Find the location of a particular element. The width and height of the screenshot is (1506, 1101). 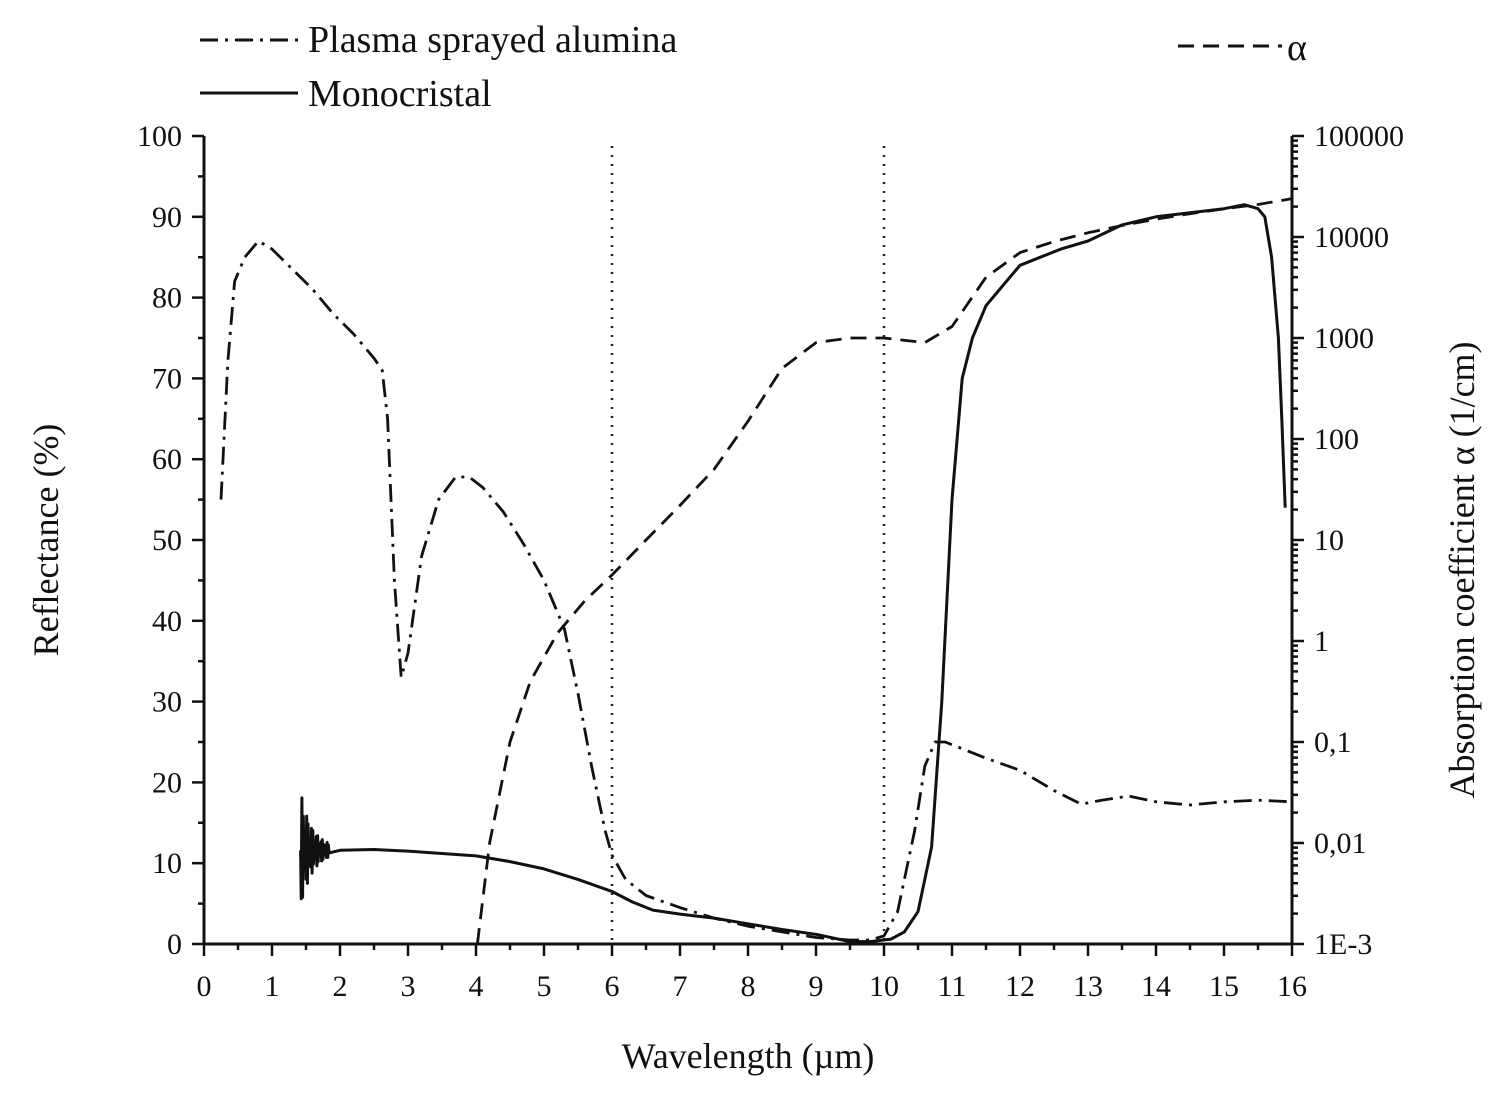

y-axis-title: Reflectance (%) is located at coordinates (46, 540).